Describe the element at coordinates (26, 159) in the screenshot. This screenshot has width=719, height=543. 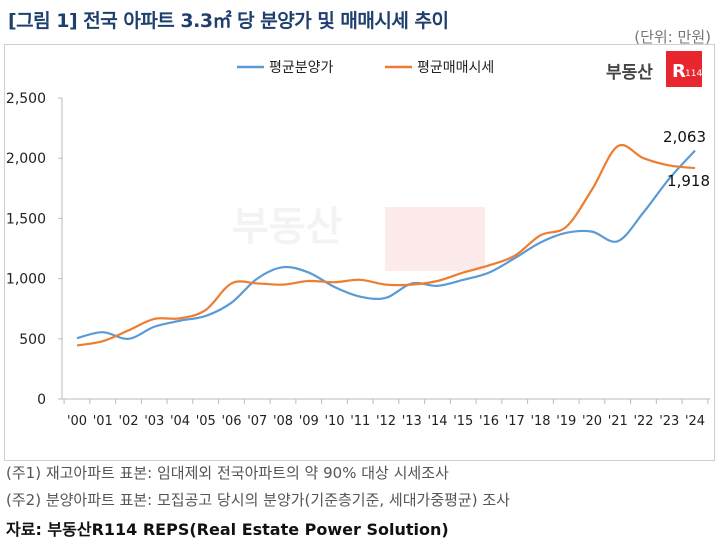
I see `y-tick-label: 2,000` at that location.